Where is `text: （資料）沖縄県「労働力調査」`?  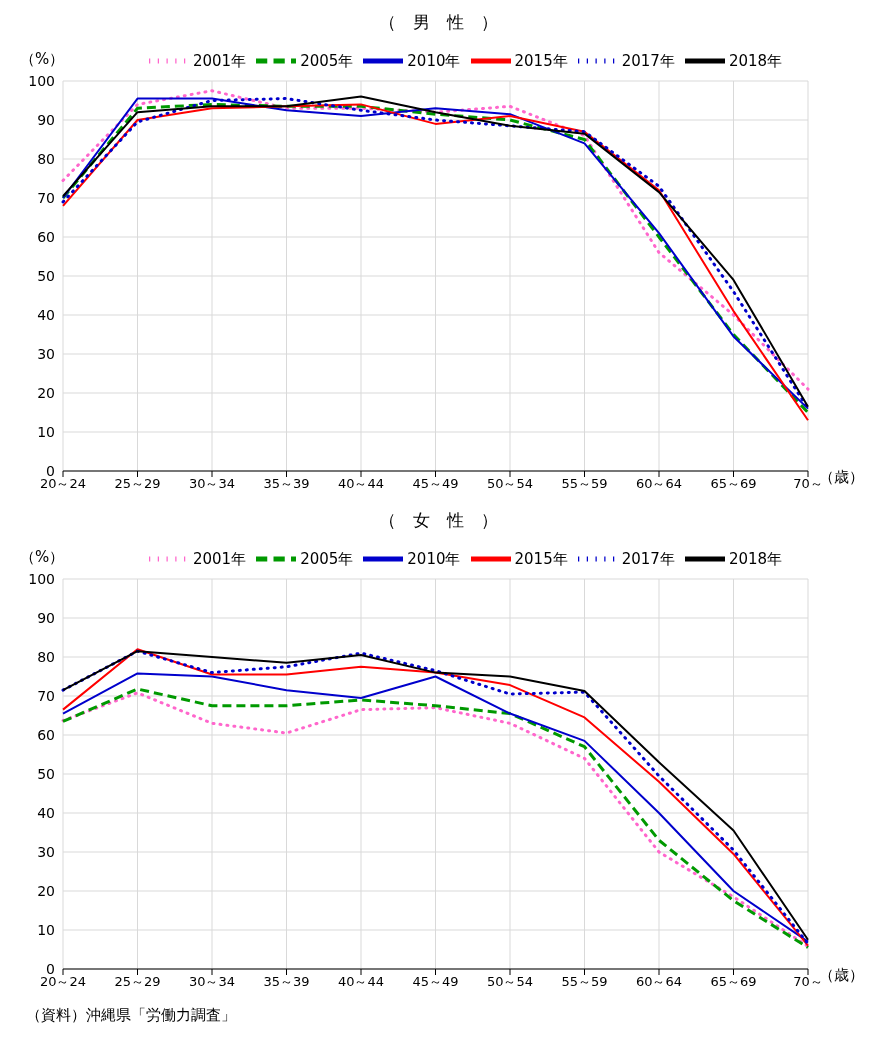 text: （資料）沖縄県「労働力調査」 is located at coordinates (131, 1015).